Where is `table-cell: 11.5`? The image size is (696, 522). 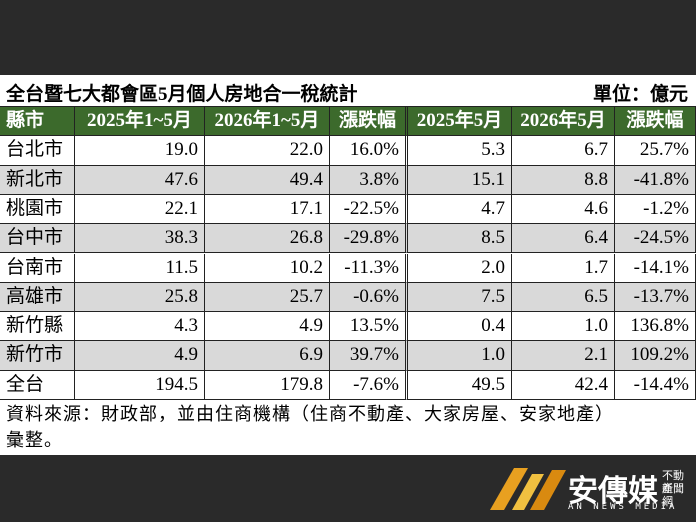
table-cell: 11.5 is located at coordinates (140, 268).